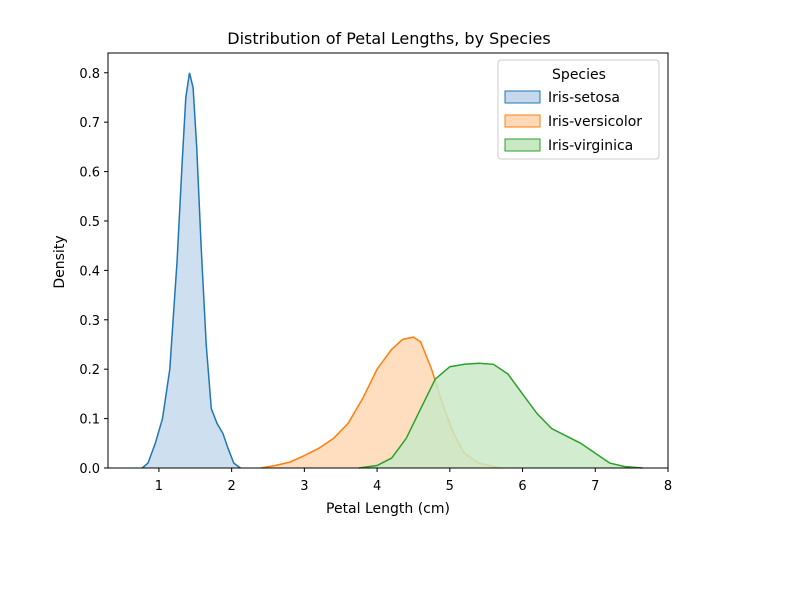 This screenshot has width=802, height=589. What do you see at coordinates (584, 98) in the screenshot?
I see `legend-label: Iris-setosa` at bounding box center [584, 98].